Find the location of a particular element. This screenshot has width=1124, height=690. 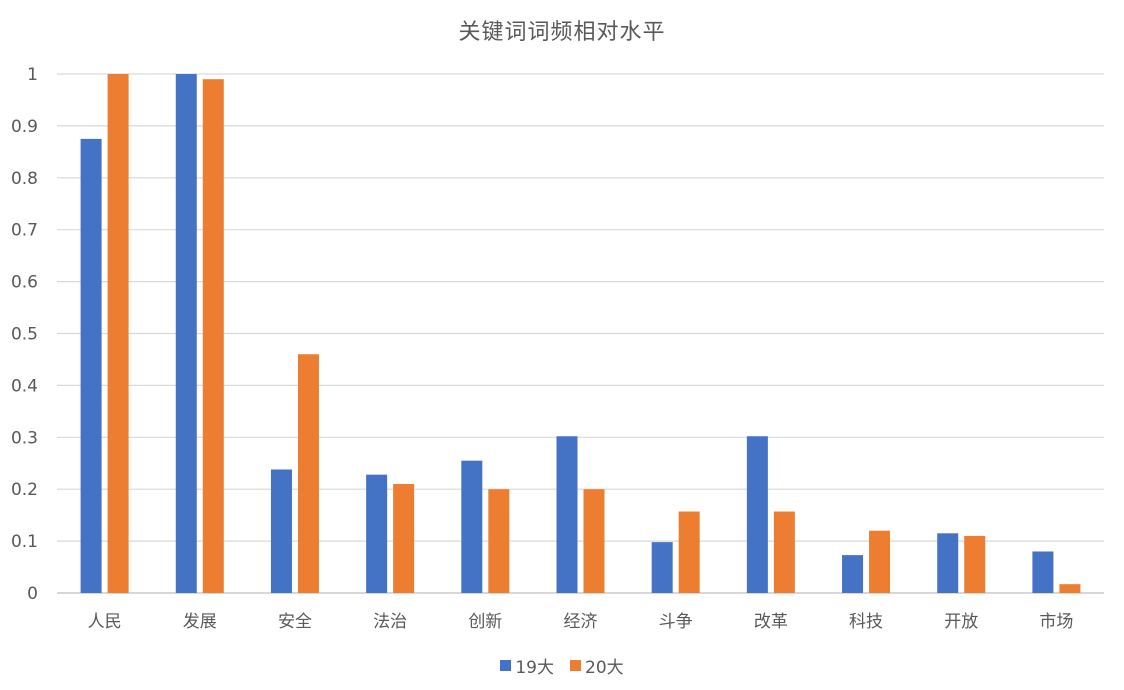

x-tick-label: 法治 is located at coordinates (390, 622).